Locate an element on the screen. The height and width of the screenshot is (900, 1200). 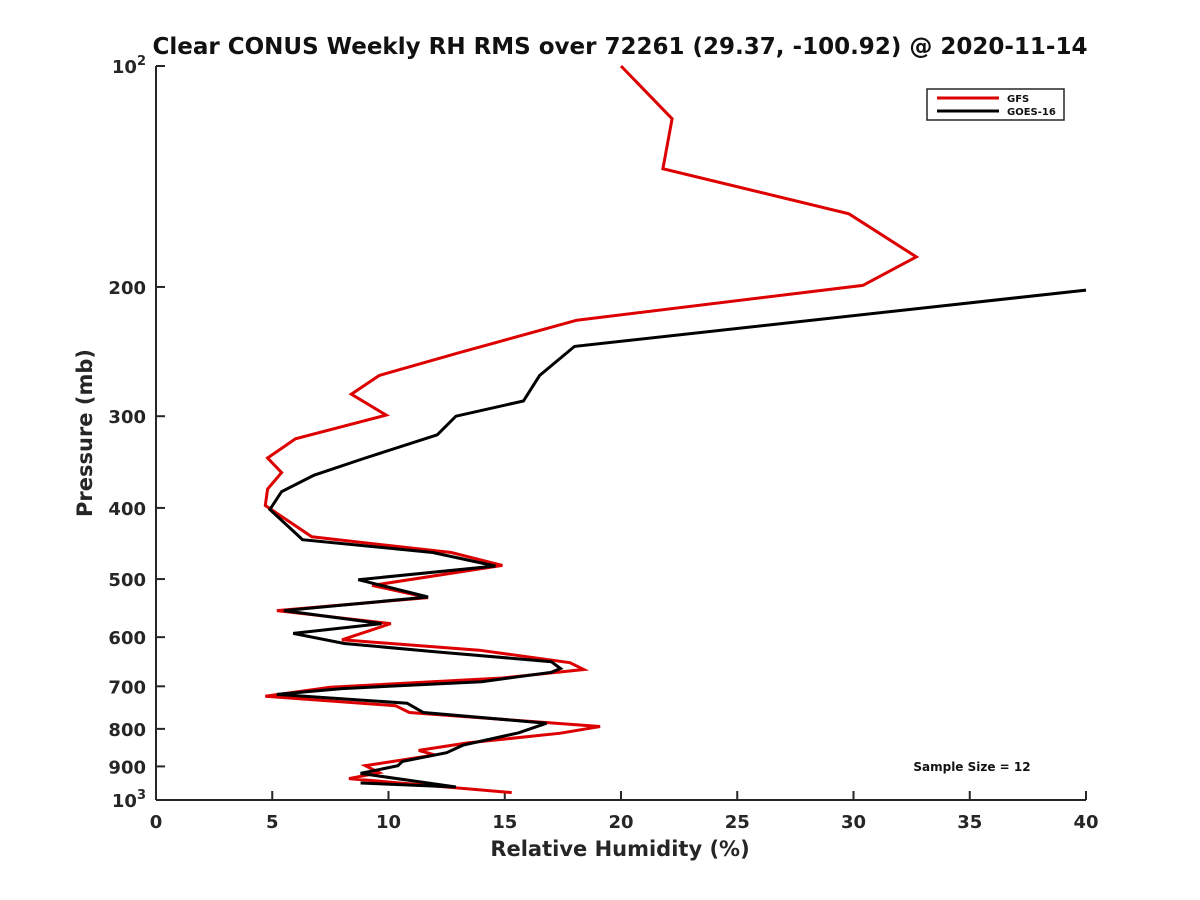
x-tick-label: 40 is located at coordinates (1085, 822).